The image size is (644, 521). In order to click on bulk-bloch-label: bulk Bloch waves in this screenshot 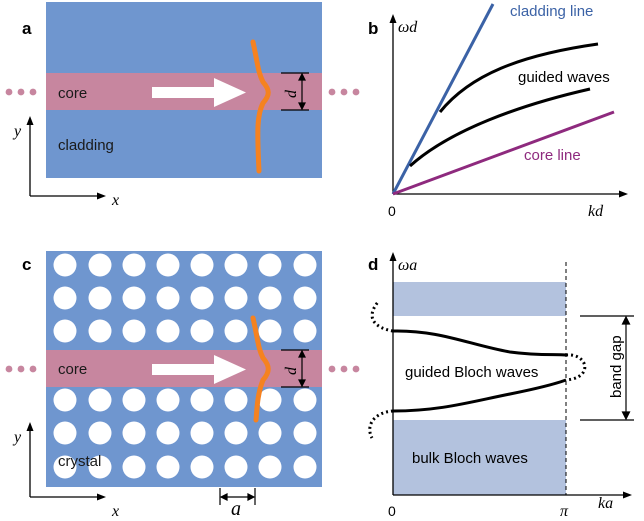, I will do `click(470, 458)`.